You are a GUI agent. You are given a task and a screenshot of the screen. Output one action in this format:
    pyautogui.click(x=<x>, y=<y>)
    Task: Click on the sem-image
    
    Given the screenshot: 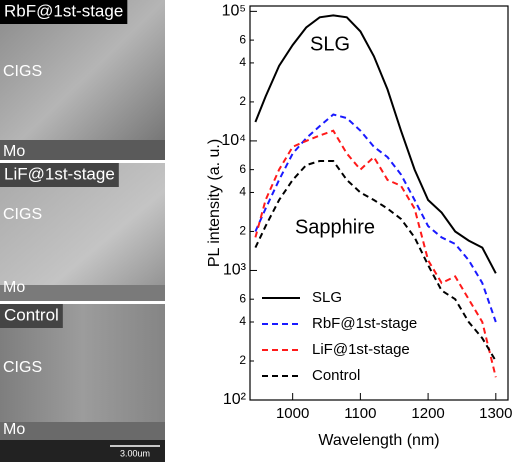 What is the action you would take?
    pyautogui.click(x=82, y=80)
    